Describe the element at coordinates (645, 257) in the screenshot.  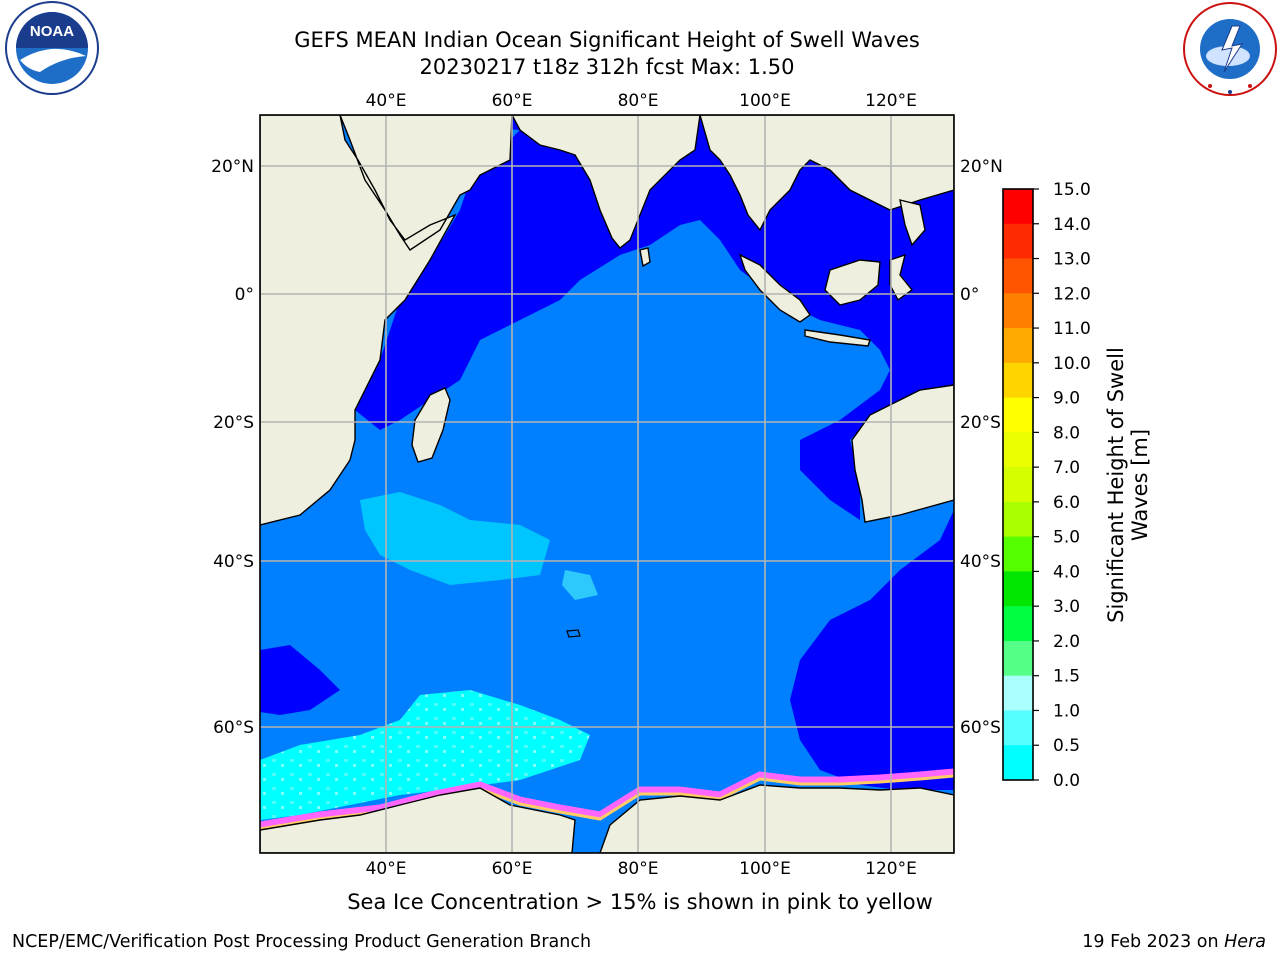
I see `land-srilanka` at that location.